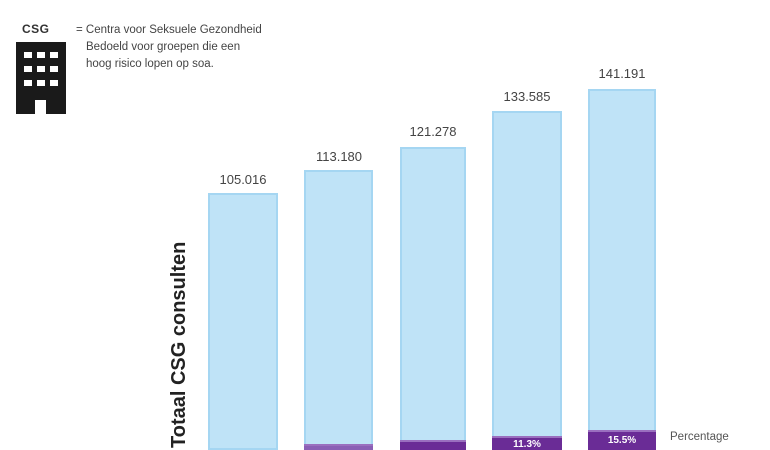 Image resolution: width=770 pixels, height=450 pixels. I want to click on bar-value-label: 133.585, so click(527, 96).